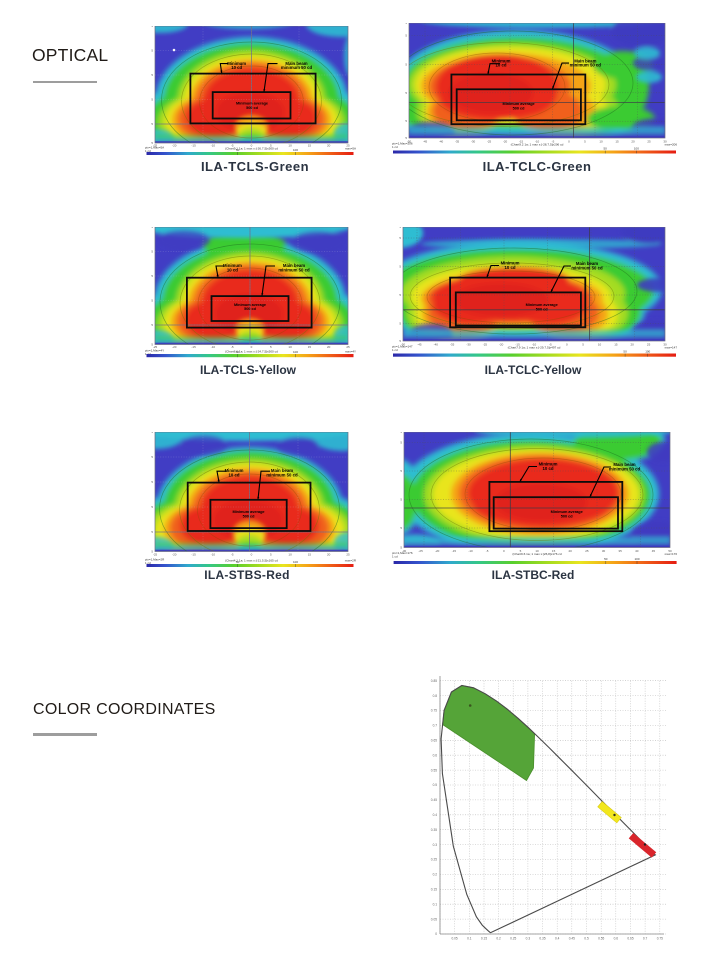  Describe the element at coordinates (350, 149) in the screenshot. I see `svg-text: max=5A` at that location.